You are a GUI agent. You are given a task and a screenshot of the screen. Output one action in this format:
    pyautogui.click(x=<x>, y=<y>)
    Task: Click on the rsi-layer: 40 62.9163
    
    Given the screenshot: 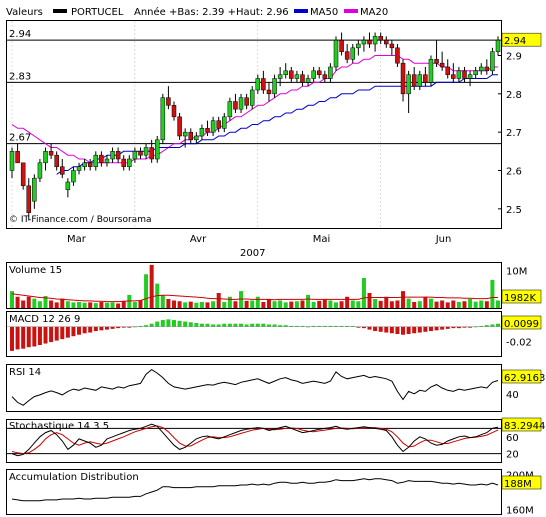 What is the action you would take?
    pyautogui.click(x=278, y=387)
    